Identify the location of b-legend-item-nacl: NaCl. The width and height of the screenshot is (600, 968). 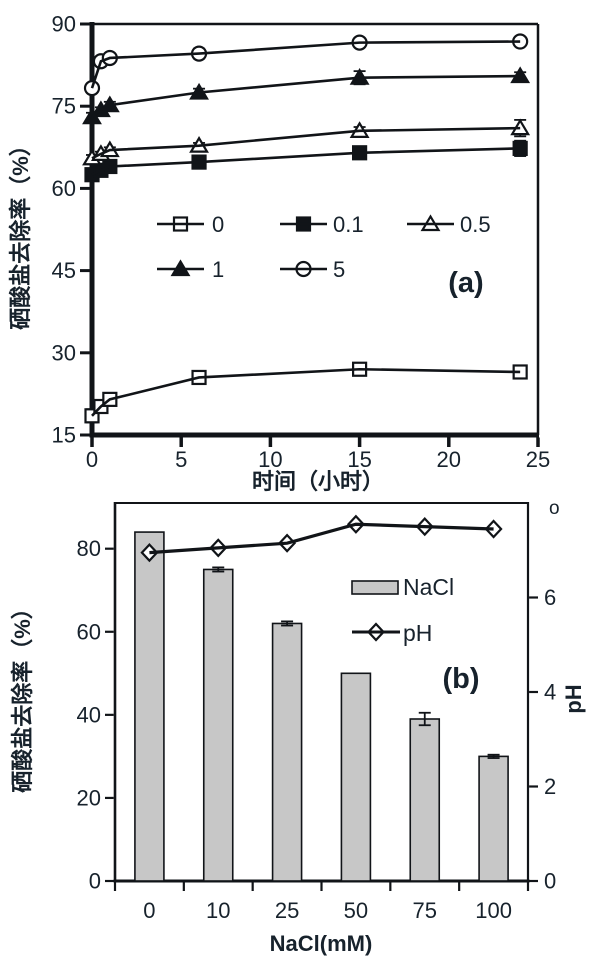
(402, 587).